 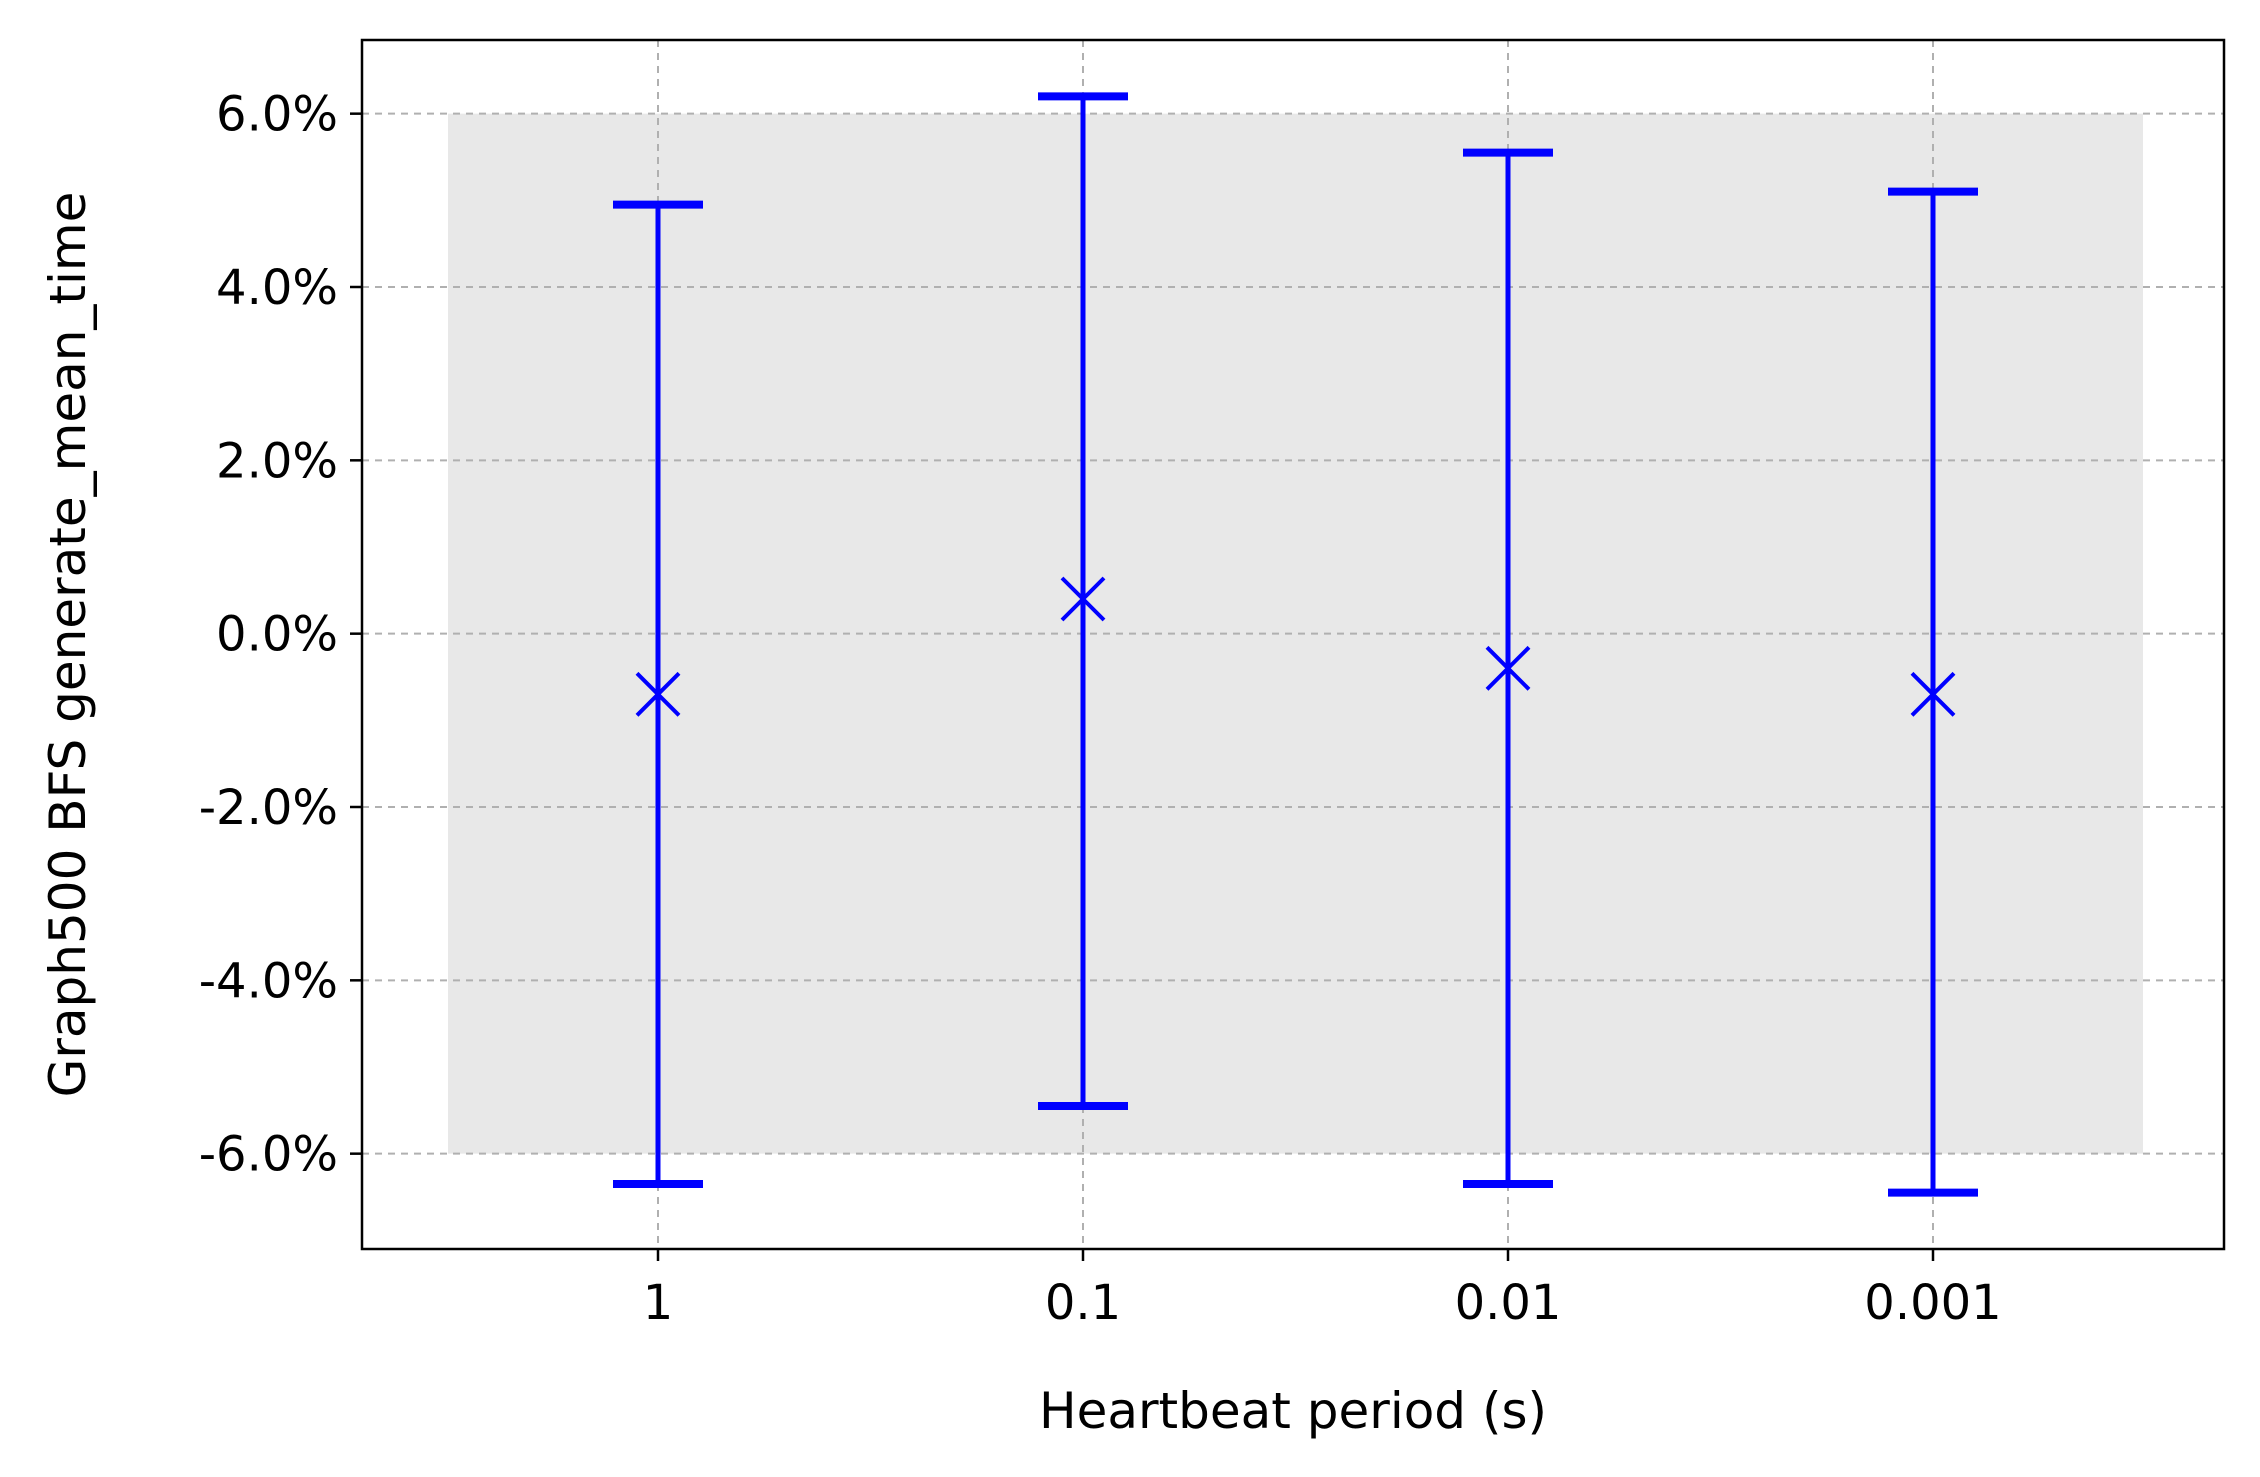 I want to click on x-tick-label-2: 0.01, so click(x=1508, y=1303).